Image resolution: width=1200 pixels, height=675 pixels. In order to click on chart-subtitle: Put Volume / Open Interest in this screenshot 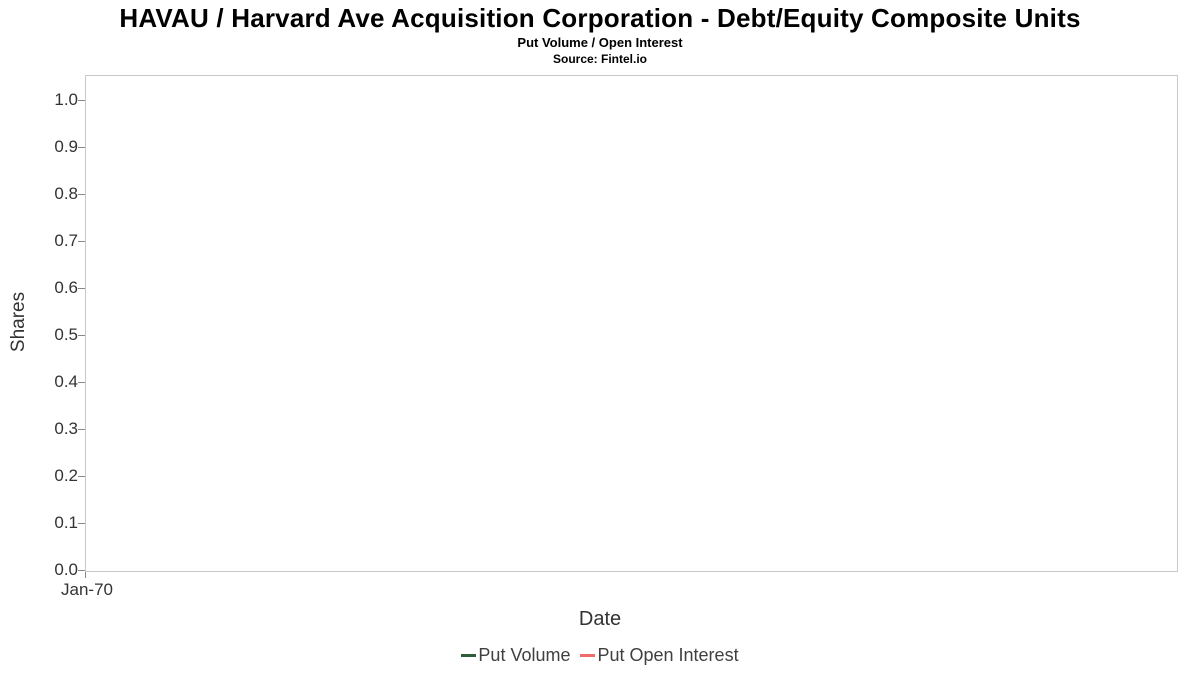, I will do `click(600, 42)`.